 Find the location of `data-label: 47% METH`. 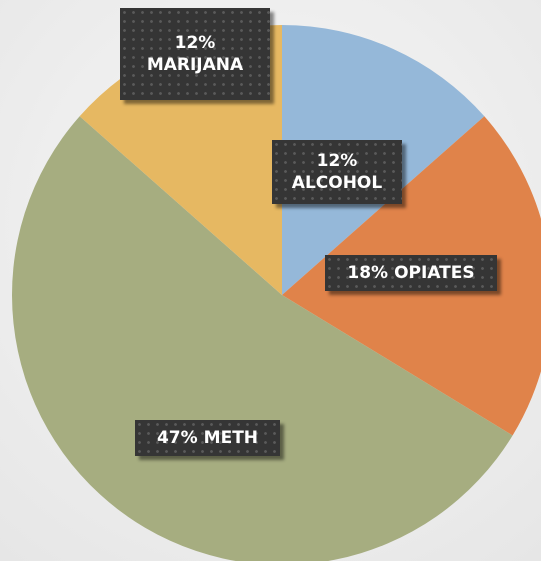

data-label: 47% METH is located at coordinates (207, 438).